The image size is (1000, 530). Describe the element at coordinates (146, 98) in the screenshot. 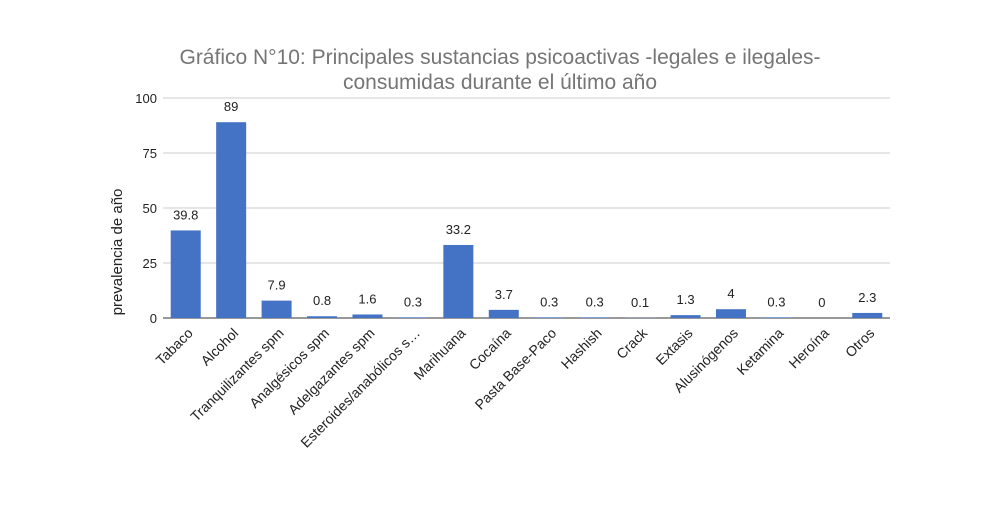

I see `y-tick-label: 100` at that location.